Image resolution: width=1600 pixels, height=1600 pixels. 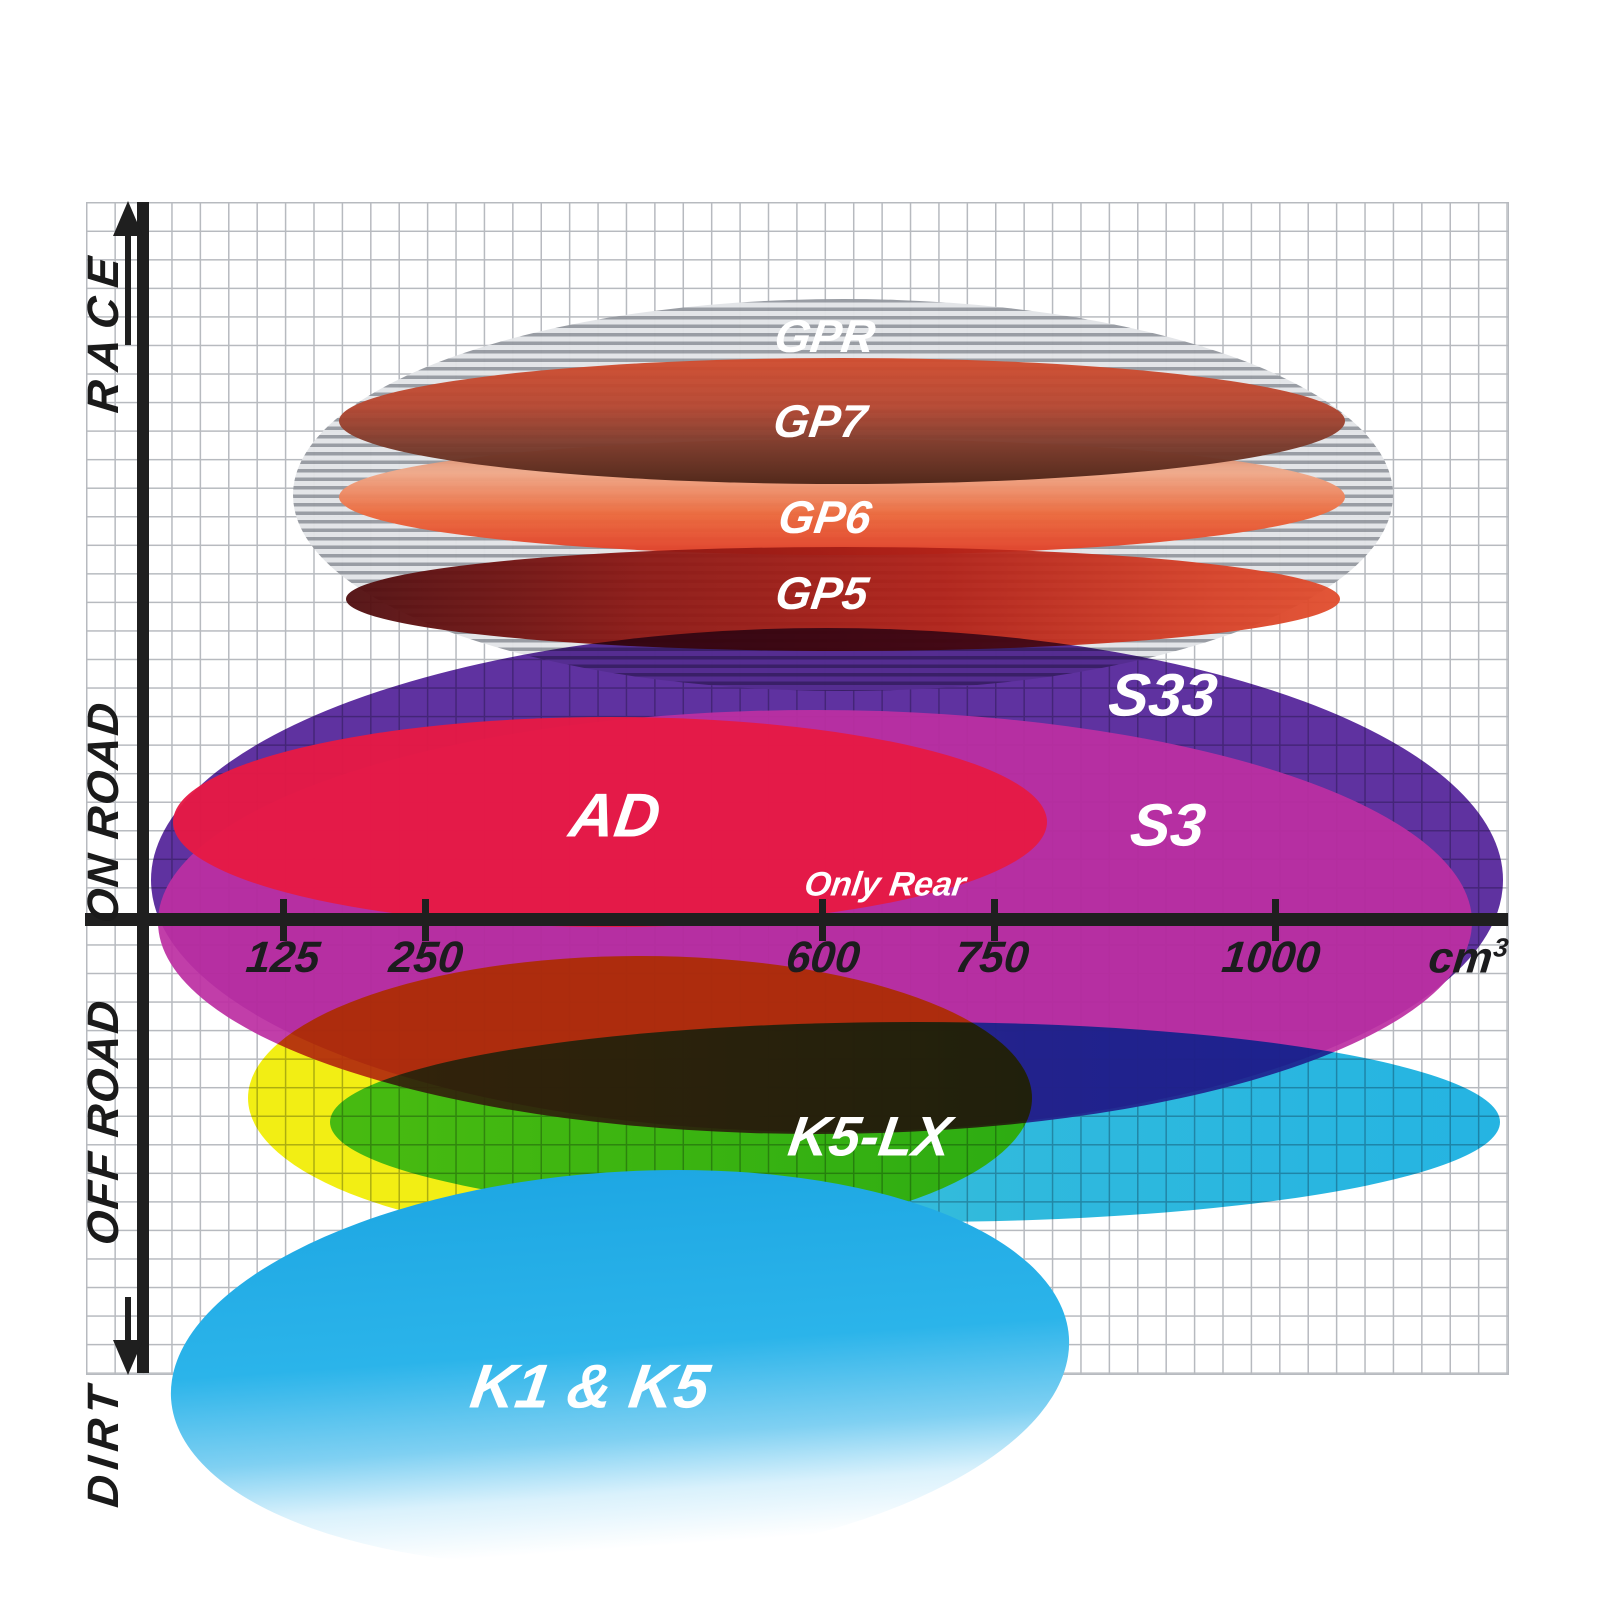 What do you see at coordinates (426, 957) in the screenshot?
I see `x-tick-label-250: 250` at bounding box center [426, 957].